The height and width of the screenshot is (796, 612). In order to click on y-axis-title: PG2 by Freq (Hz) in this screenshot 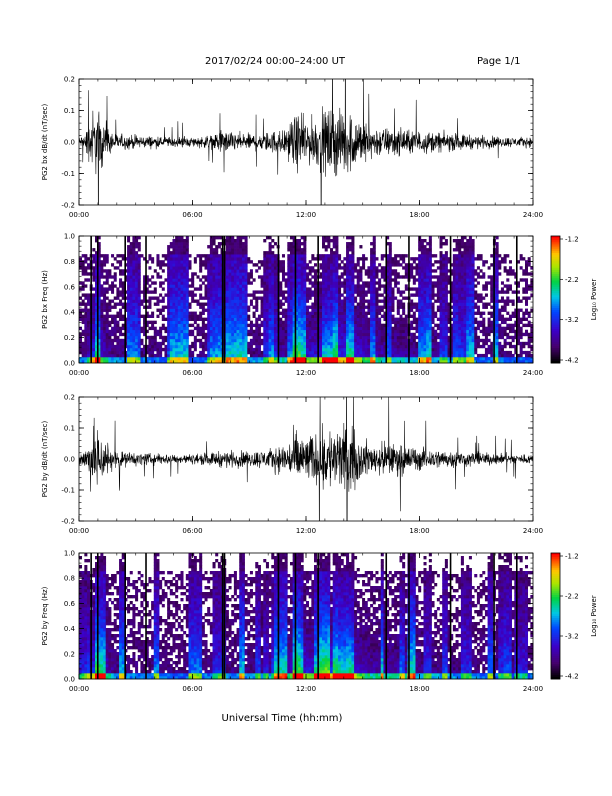, I will do `click(45, 615)`.